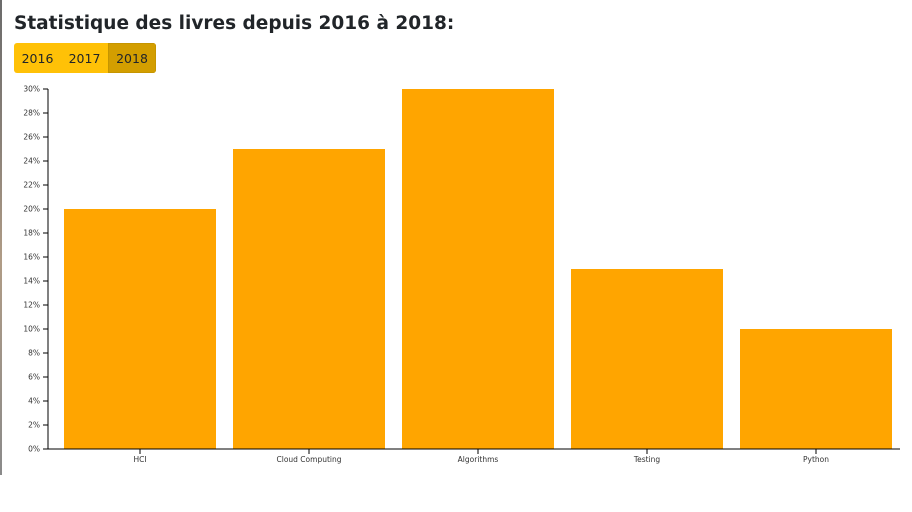  I want to click on y-tick-label: 4%, so click(34, 401).